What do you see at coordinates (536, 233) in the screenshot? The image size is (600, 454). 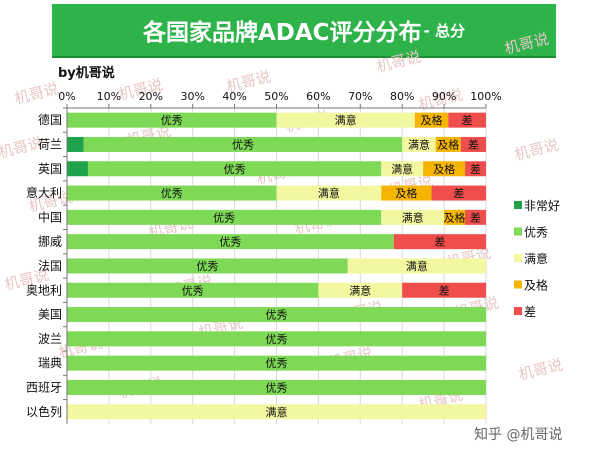 I see `legend-label: 优秀` at bounding box center [536, 233].